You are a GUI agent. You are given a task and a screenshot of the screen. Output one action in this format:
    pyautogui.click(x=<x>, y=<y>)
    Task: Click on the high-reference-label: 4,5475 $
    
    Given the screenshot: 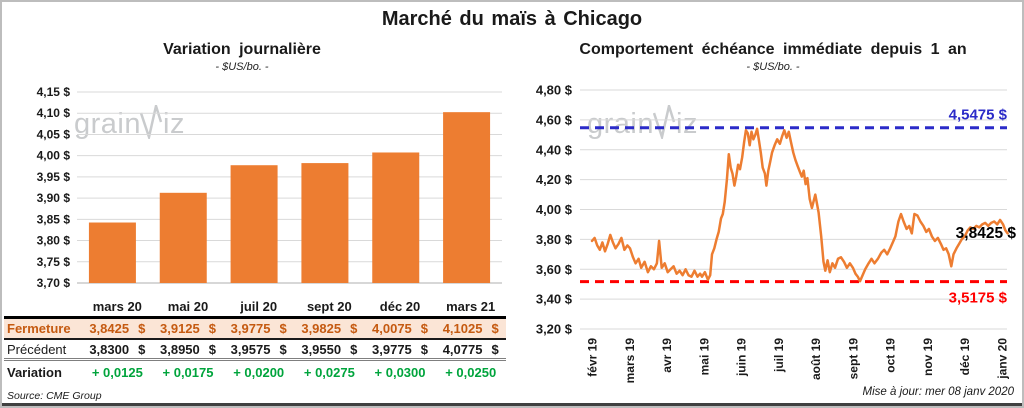 What is the action you would take?
    pyautogui.click(x=978, y=115)
    